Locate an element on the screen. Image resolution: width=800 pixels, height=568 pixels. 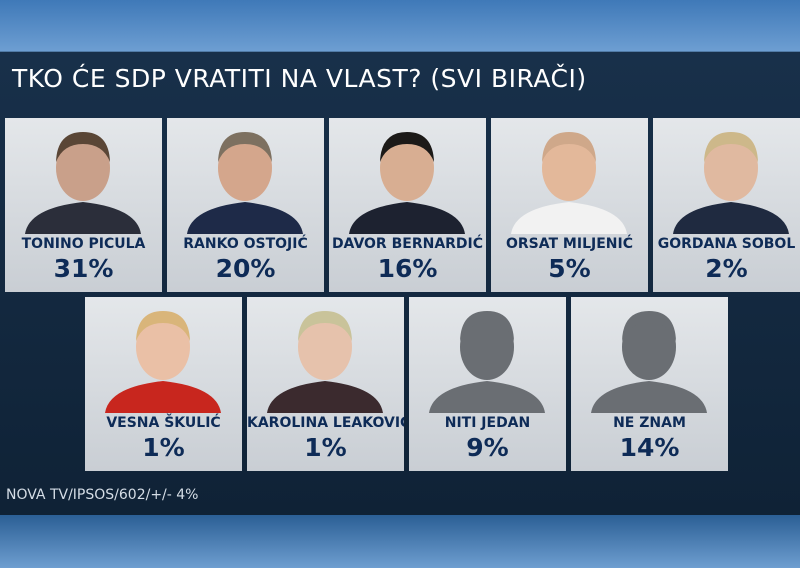
candidate-name: KAROLINA LEAKOVIĆ is located at coordinates (325, 423).